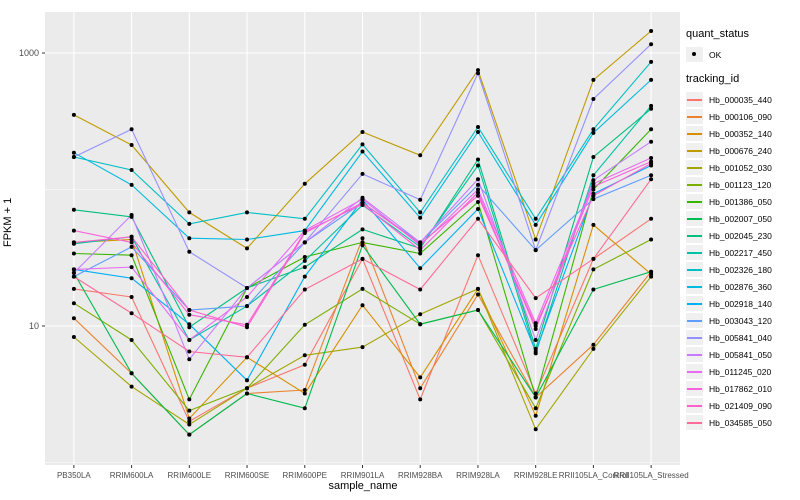 The width and height of the screenshot is (800, 500). I want to click on legend-item-Hb_001123_120: Hb_001123_120, so click(743, 184).